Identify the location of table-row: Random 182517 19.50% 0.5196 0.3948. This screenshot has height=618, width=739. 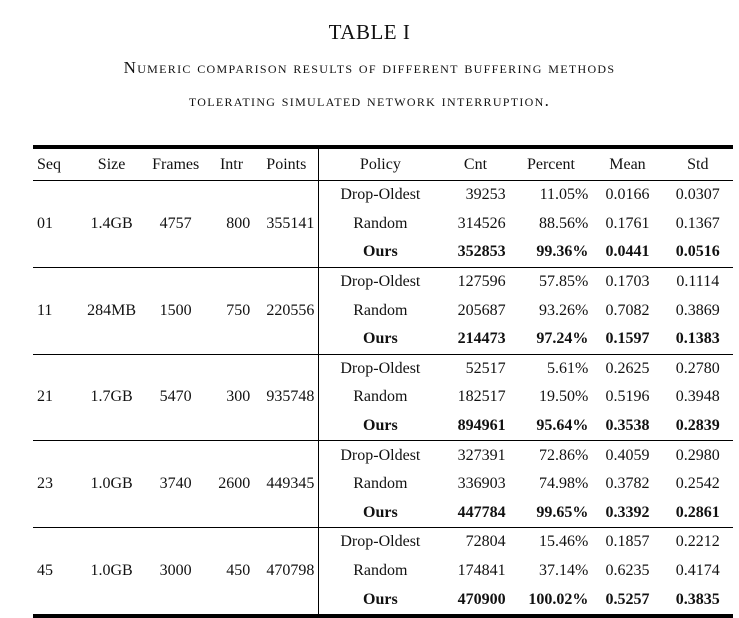
(383, 397).